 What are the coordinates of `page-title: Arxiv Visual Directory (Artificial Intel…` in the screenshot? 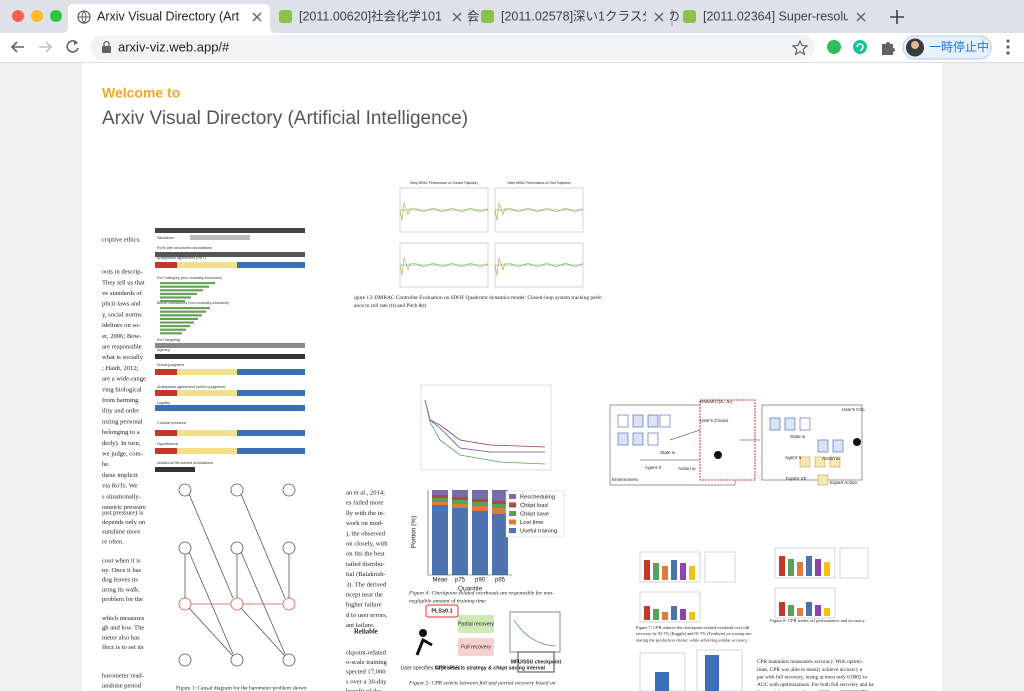 It's located at (285, 118).